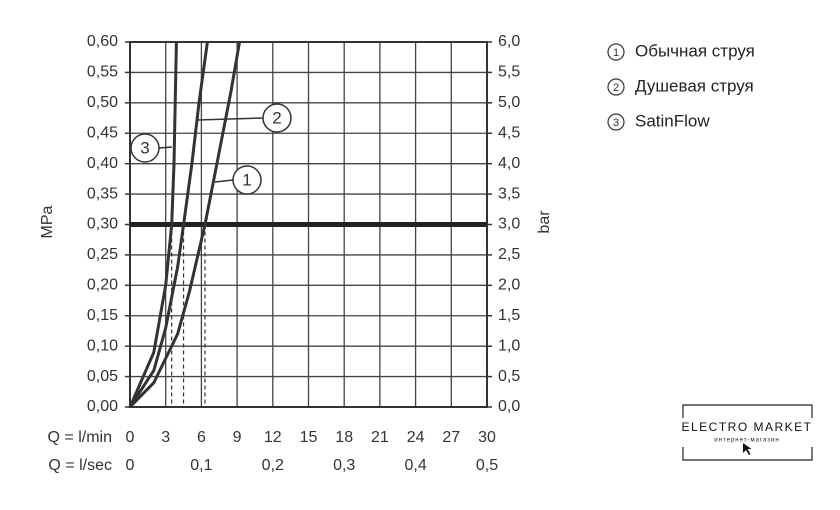  I want to click on x-tick-label: 12, so click(273, 437).